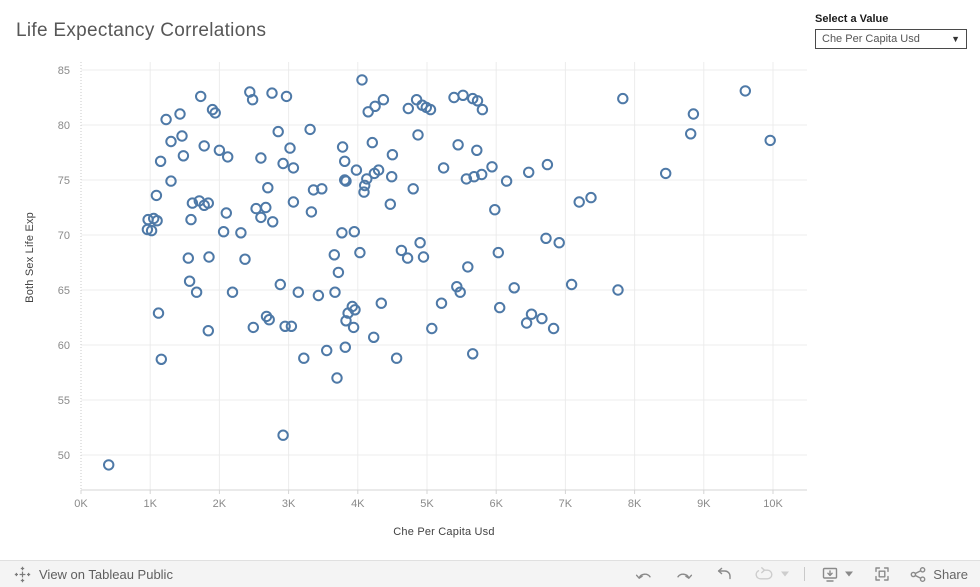  I want to click on fullscreen-button, so click(882, 574).